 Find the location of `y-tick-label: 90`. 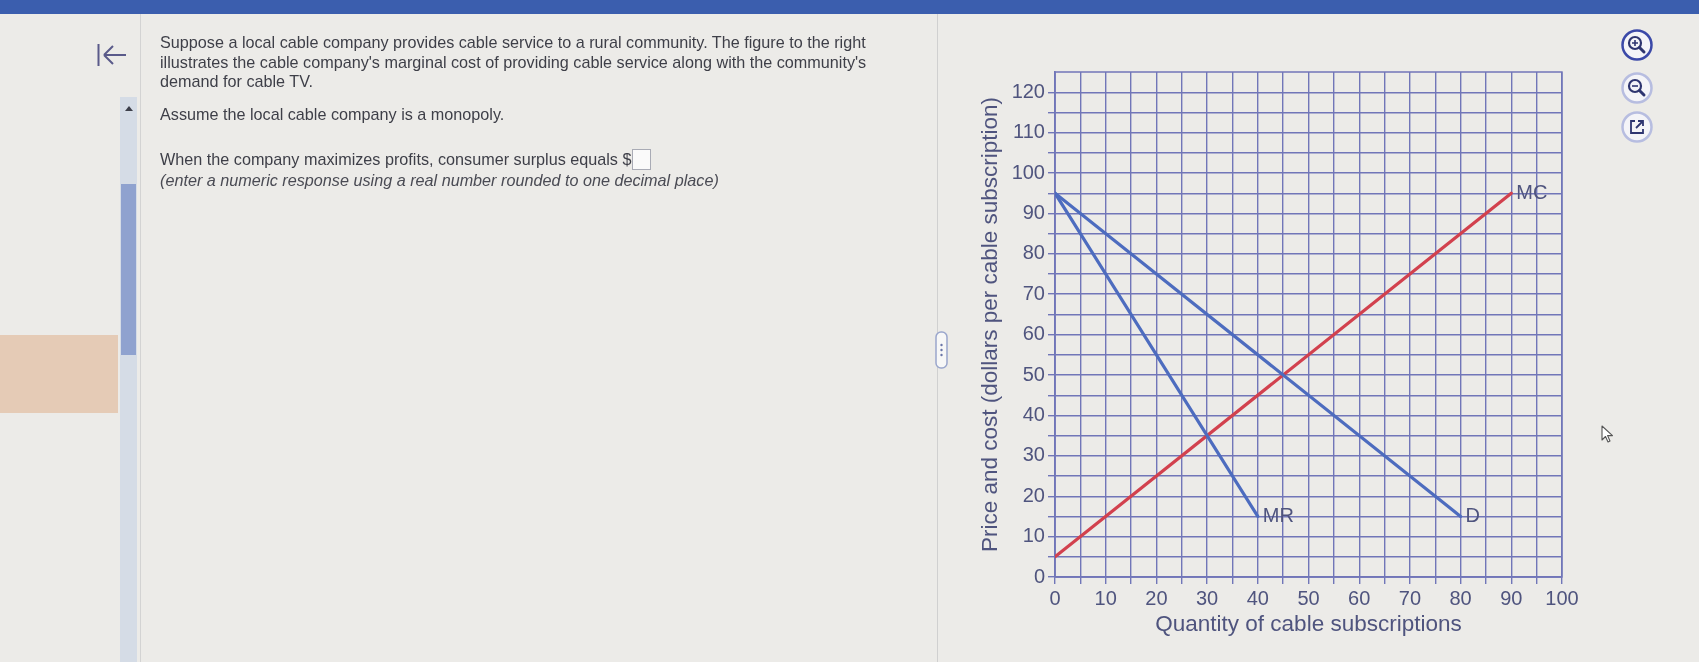

y-tick-label: 90 is located at coordinates (1033, 211).